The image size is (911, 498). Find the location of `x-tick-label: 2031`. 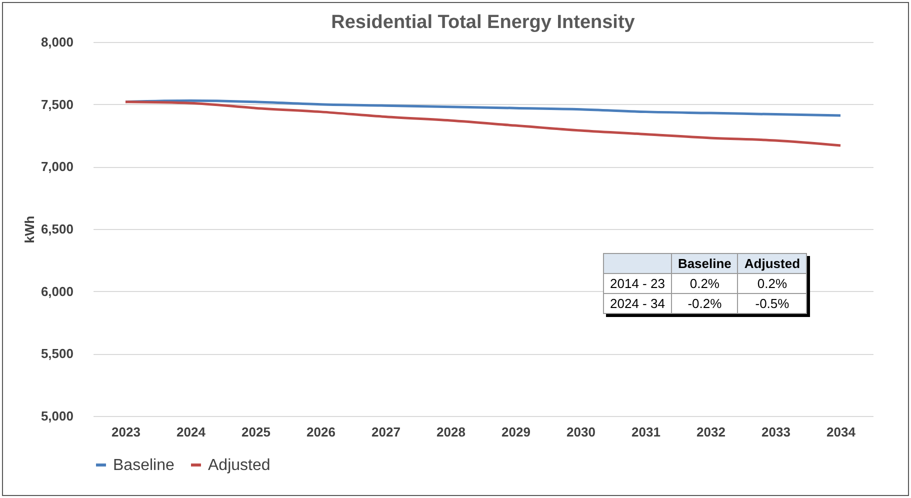

x-tick-label: 2031 is located at coordinates (646, 432).